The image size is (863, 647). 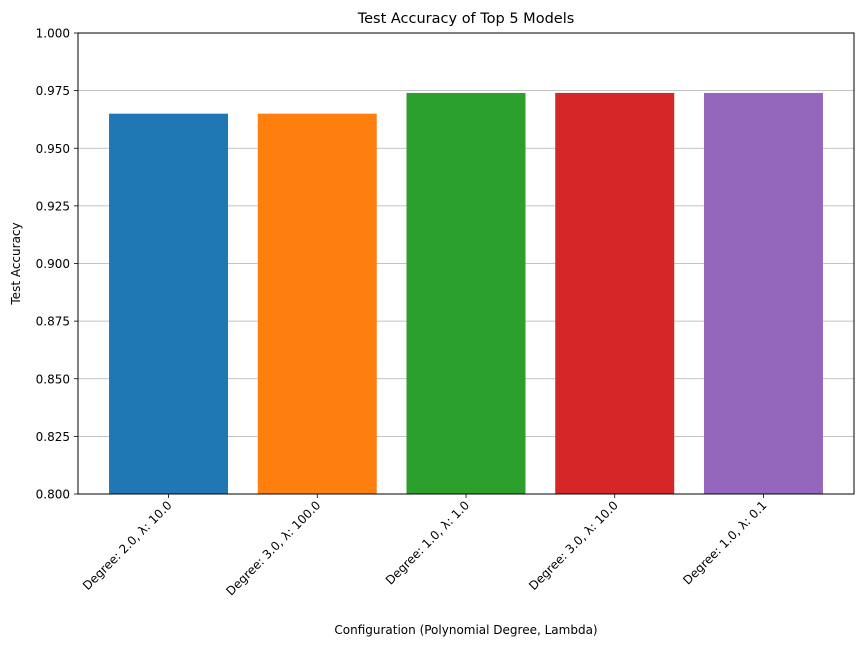 I want to click on x-tick-label: Degree: 3.0, λ: 100.0, so click(x=273, y=548).